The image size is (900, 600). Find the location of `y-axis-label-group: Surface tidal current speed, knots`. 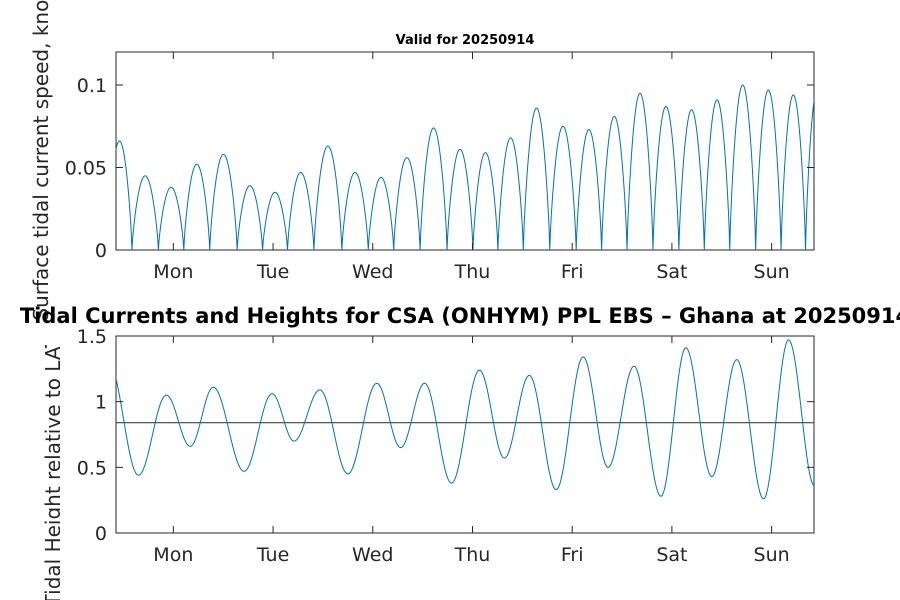

y-axis-label-group: Surface tidal current speed, knots is located at coordinates (41, 160).